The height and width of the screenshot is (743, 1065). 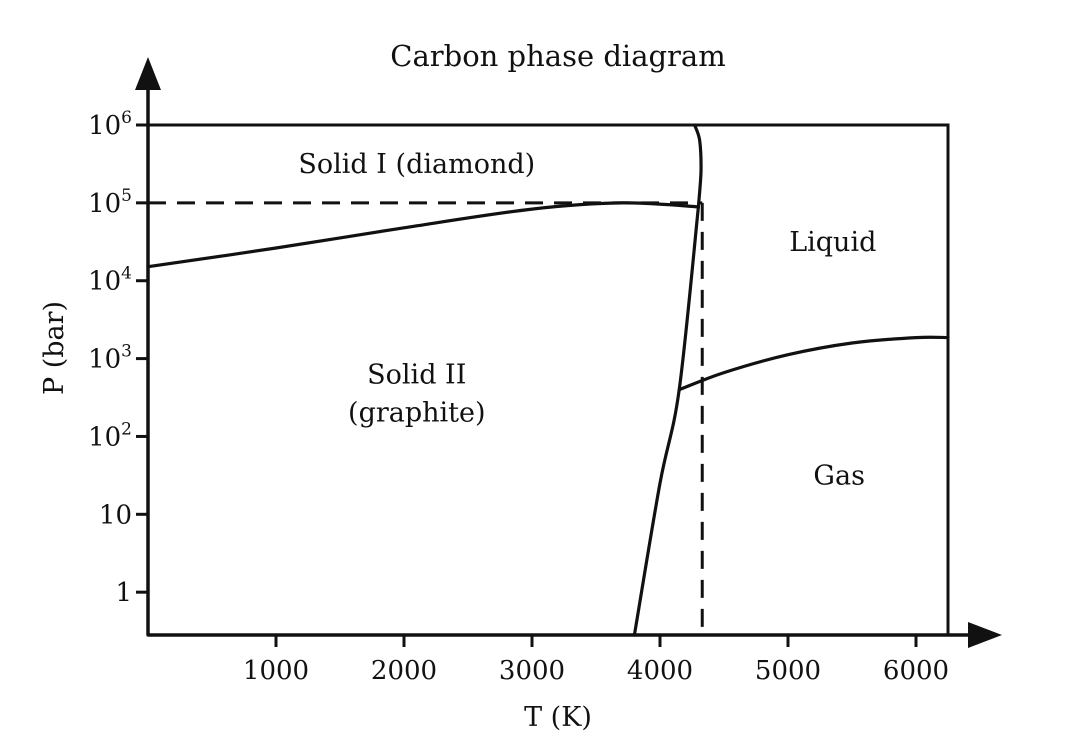 What do you see at coordinates (416, 375) in the screenshot?
I see `region-label-graphite: Solid II` at bounding box center [416, 375].